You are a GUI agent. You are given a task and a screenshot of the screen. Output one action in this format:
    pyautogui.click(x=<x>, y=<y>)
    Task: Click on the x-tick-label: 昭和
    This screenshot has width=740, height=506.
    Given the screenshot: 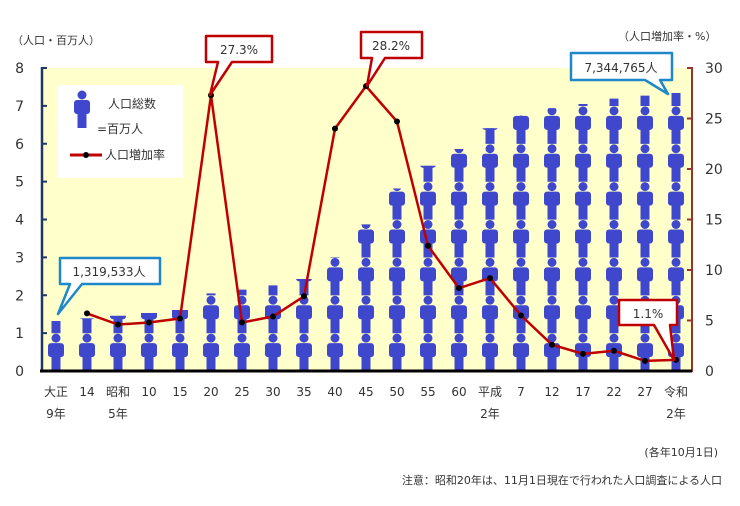 What is the action you would take?
    pyautogui.click(x=118, y=392)
    